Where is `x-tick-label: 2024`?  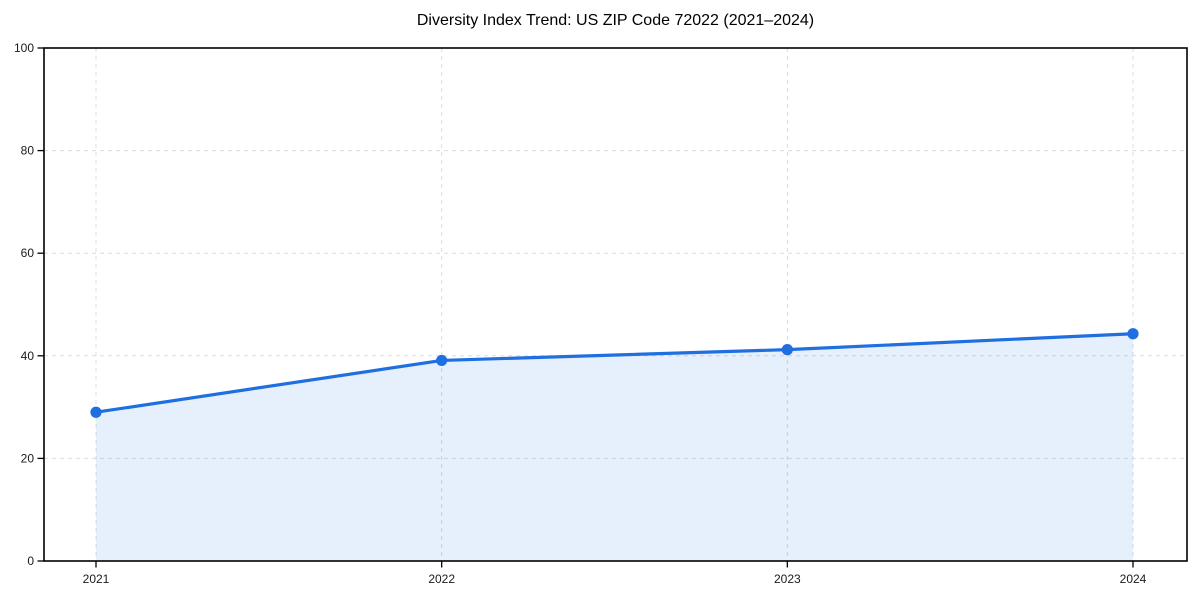
x-tick-label: 2024 is located at coordinates (1133, 579).